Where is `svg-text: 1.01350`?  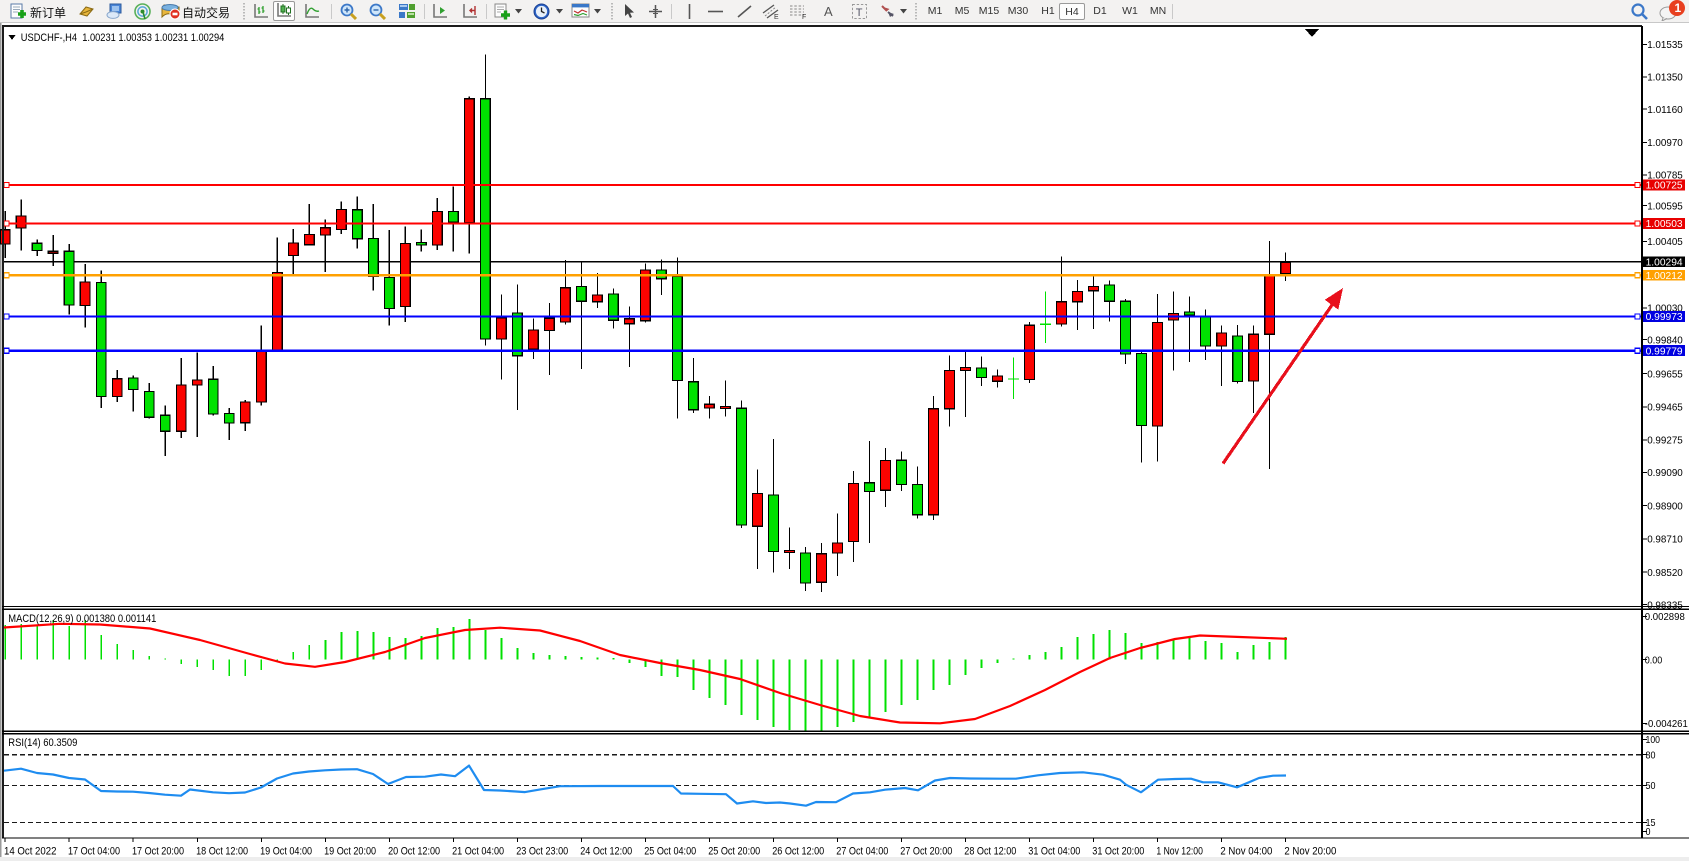
svg-text: 1.01350 is located at coordinates (1665, 78).